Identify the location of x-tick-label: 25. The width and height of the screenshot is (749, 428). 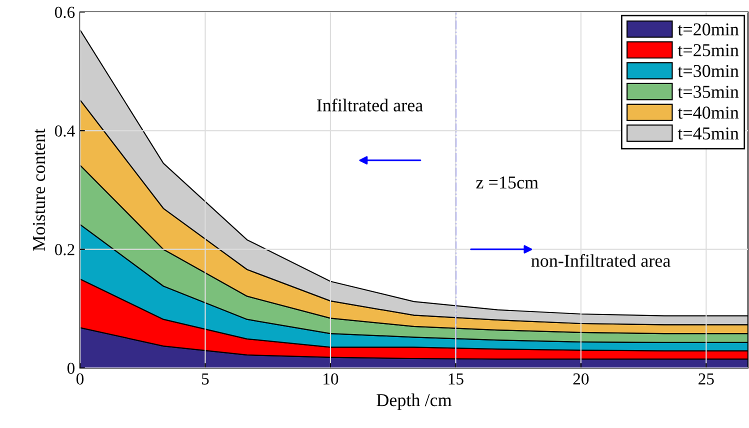
(706, 379).